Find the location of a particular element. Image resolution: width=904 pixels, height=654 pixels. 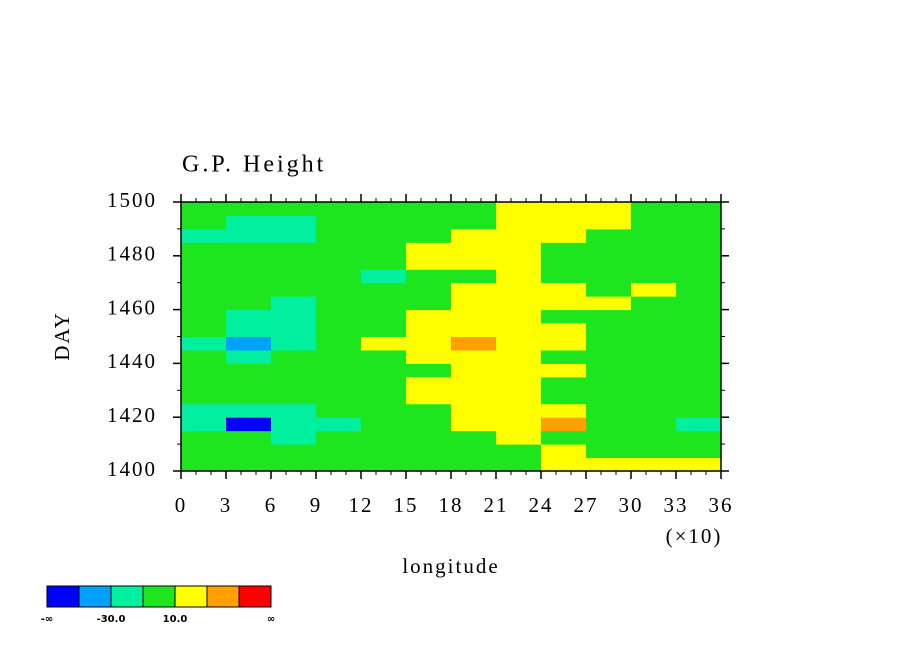

y-tick-label: 1480 is located at coordinates (132, 254).